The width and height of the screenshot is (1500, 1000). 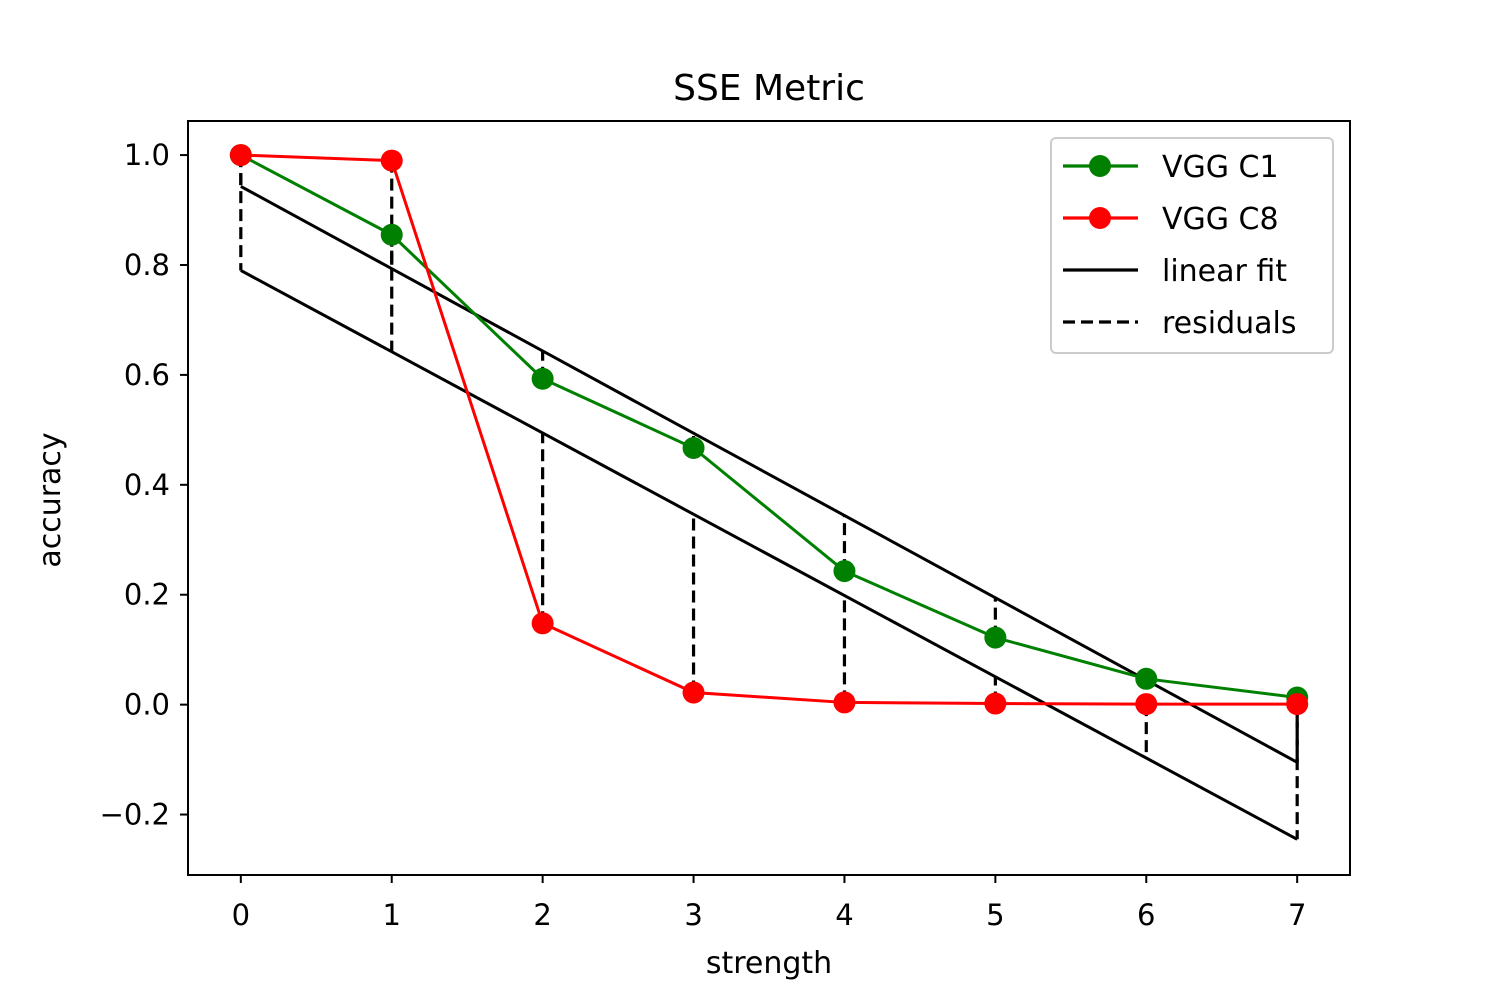 What do you see at coordinates (693, 915) in the screenshot?
I see `x-tick-label: 3` at bounding box center [693, 915].